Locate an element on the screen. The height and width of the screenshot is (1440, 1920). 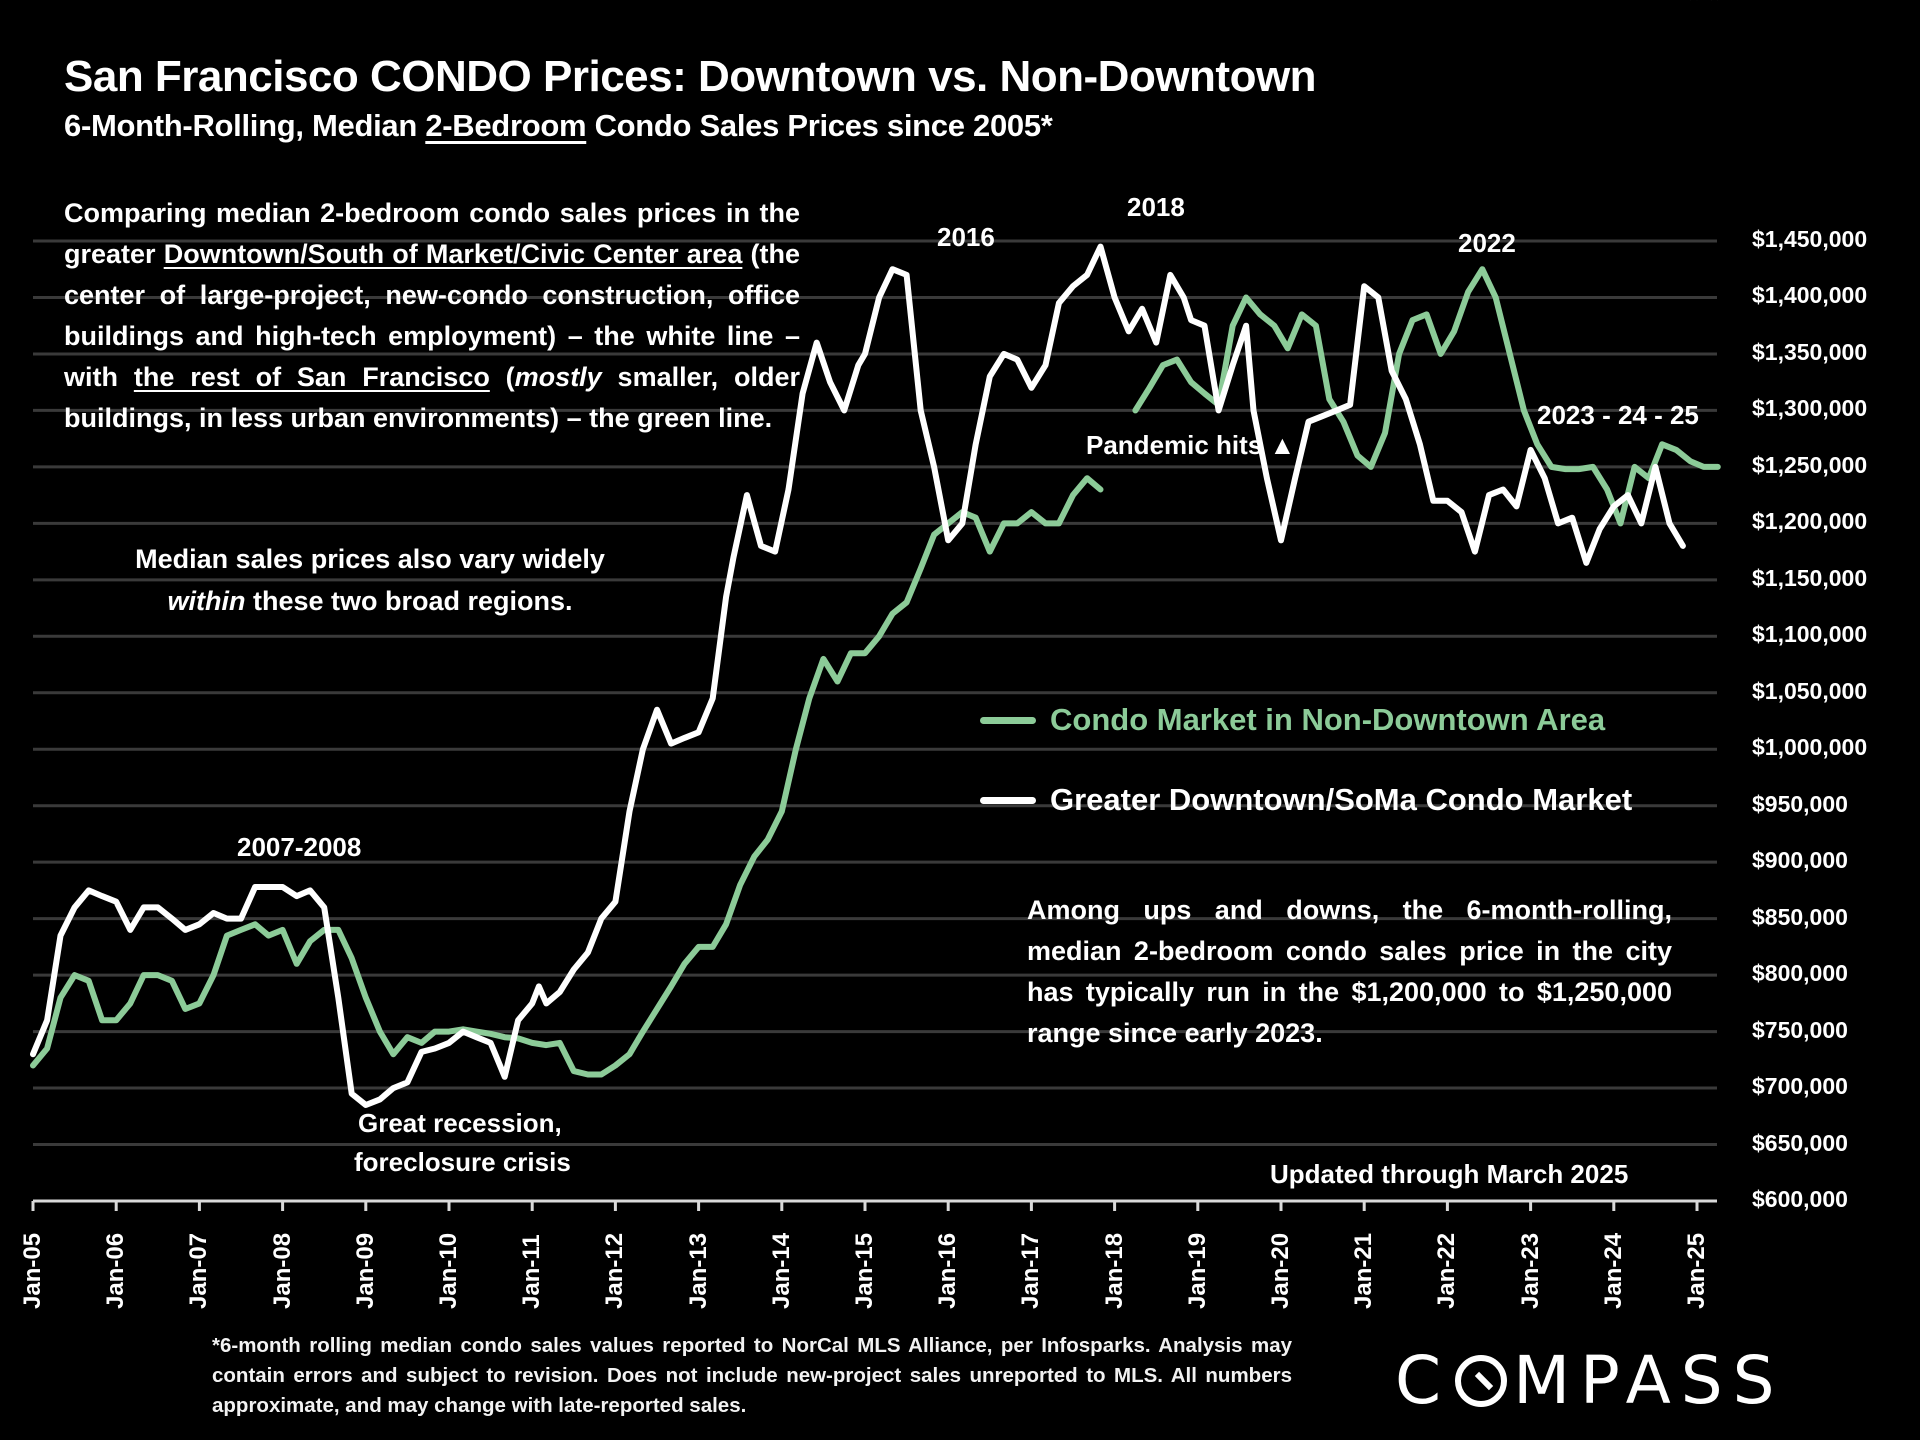
annotation-pandemic: Pandemic hits ▲ is located at coordinates (1191, 445).